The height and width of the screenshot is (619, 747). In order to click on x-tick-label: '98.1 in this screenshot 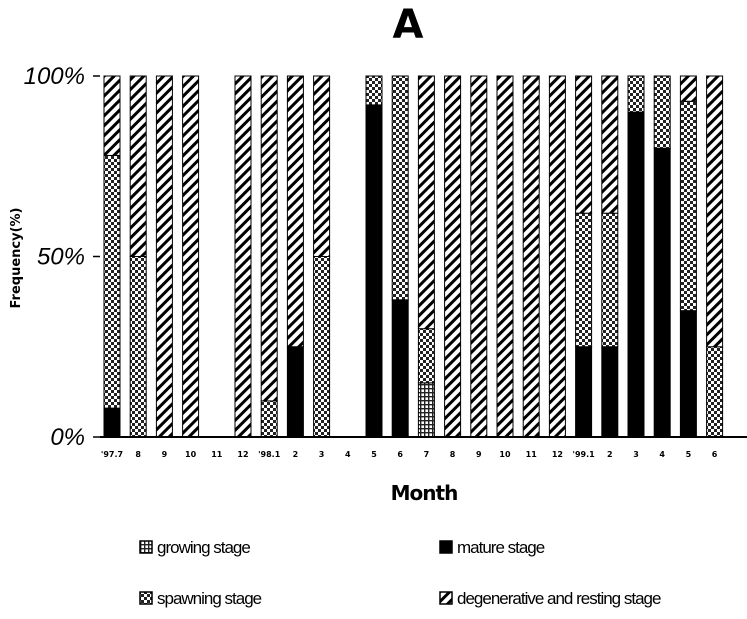, I will do `click(269, 454)`.